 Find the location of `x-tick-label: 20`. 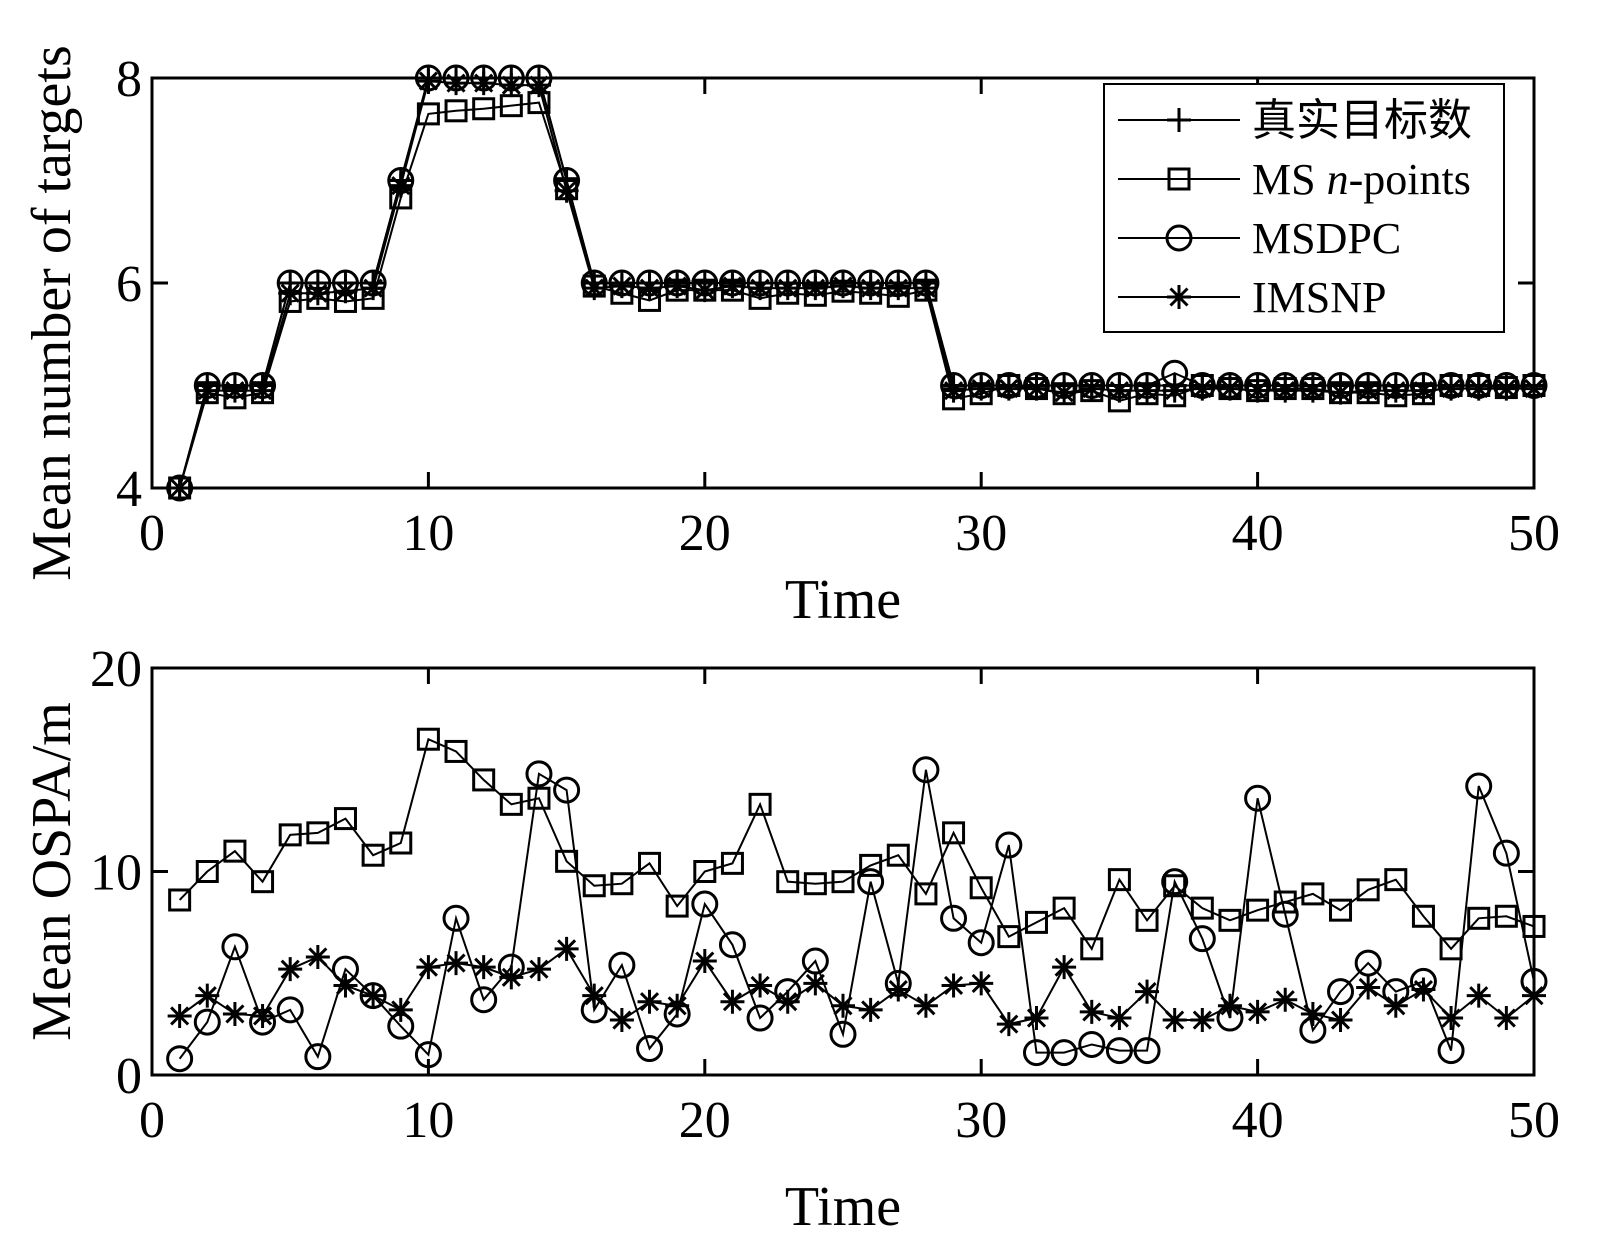

x-tick-label: 20 is located at coordinates (705, 533).